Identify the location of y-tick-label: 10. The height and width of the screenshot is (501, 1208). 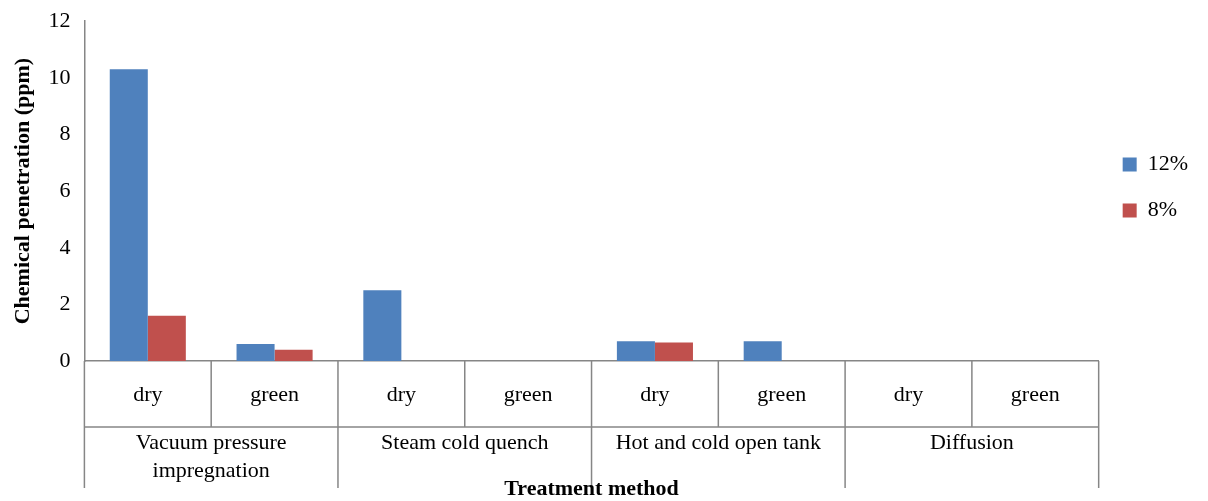
(59, 76).